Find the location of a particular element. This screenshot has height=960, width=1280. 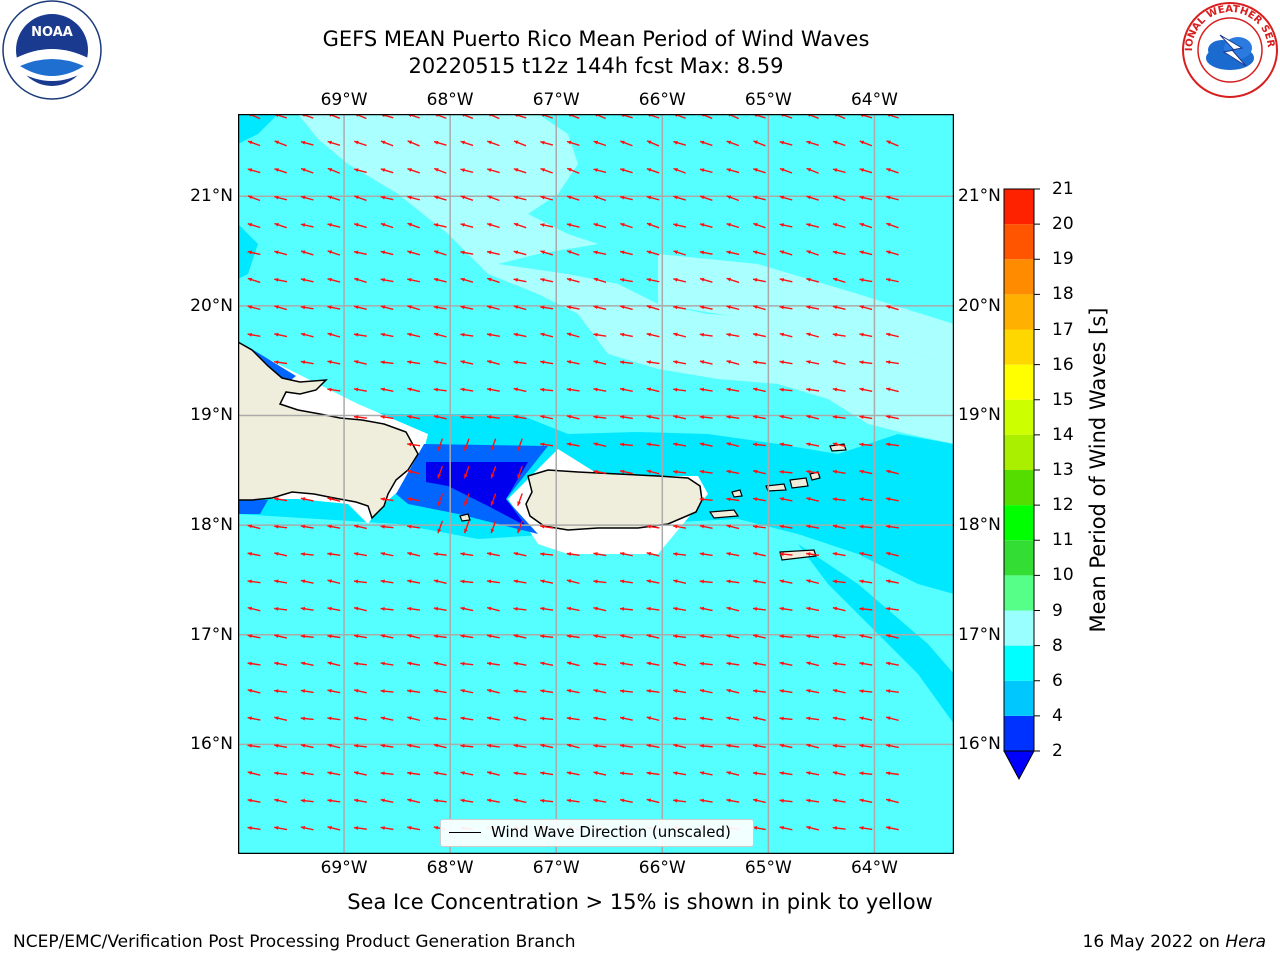

island-culebra is located at coordinates (737, 493).